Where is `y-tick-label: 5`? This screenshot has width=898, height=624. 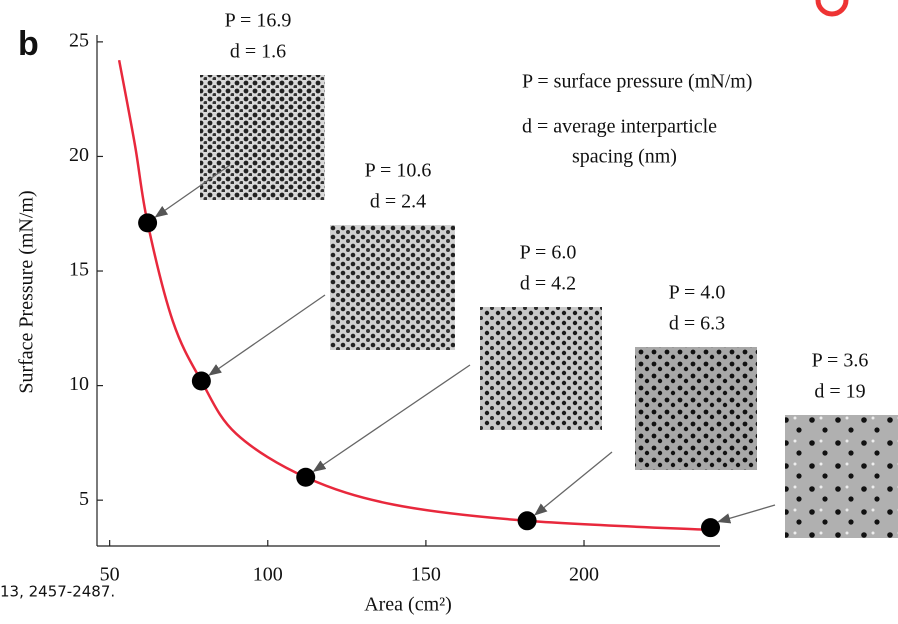 y-tick-label: 5 is located at coordinates (84, 499).